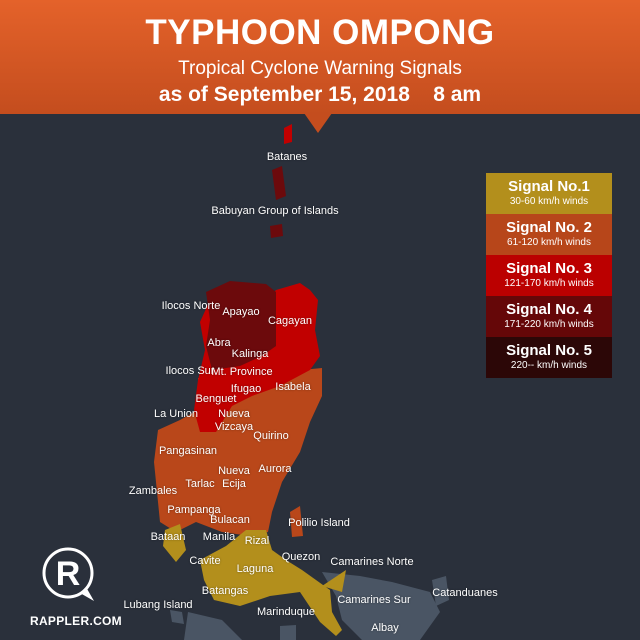 The height and width of the screenshot is (640, 640). Describe the element at coordinates (301, 557) in the screenshot. I see `place-label: Quezon` at that location.